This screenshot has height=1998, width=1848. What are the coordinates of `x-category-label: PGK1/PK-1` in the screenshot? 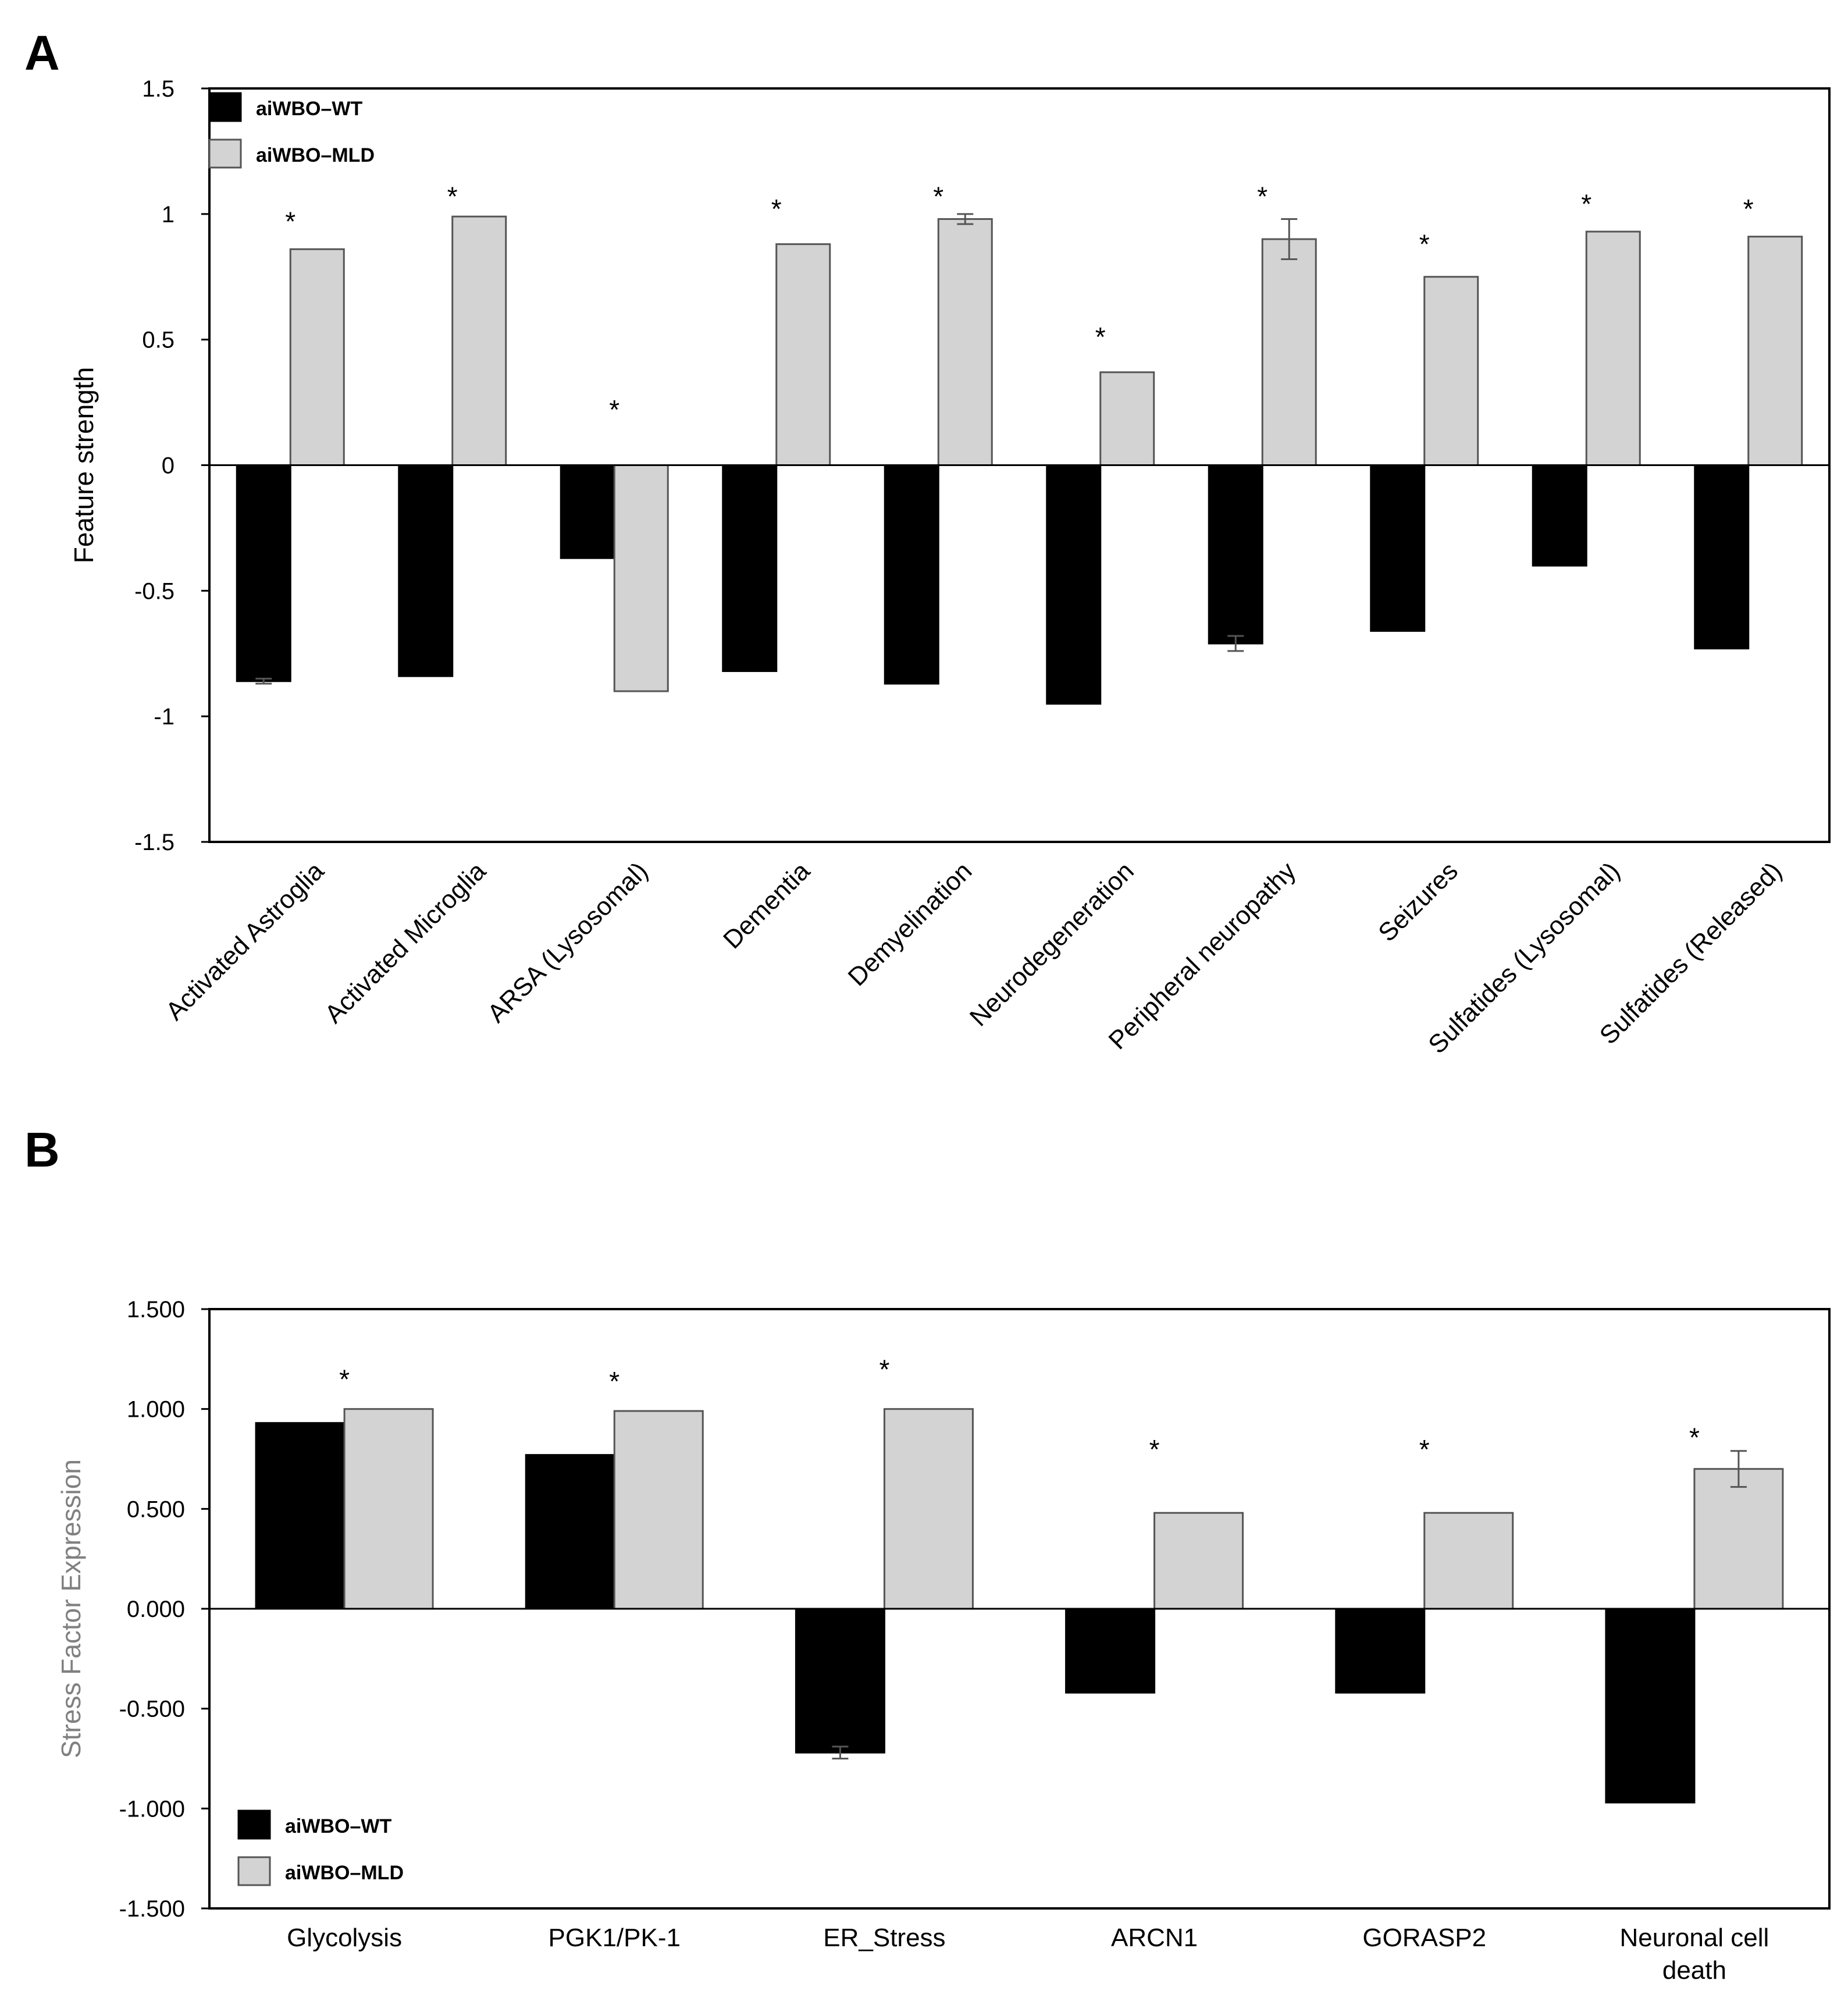 It's located at (615, 1938).